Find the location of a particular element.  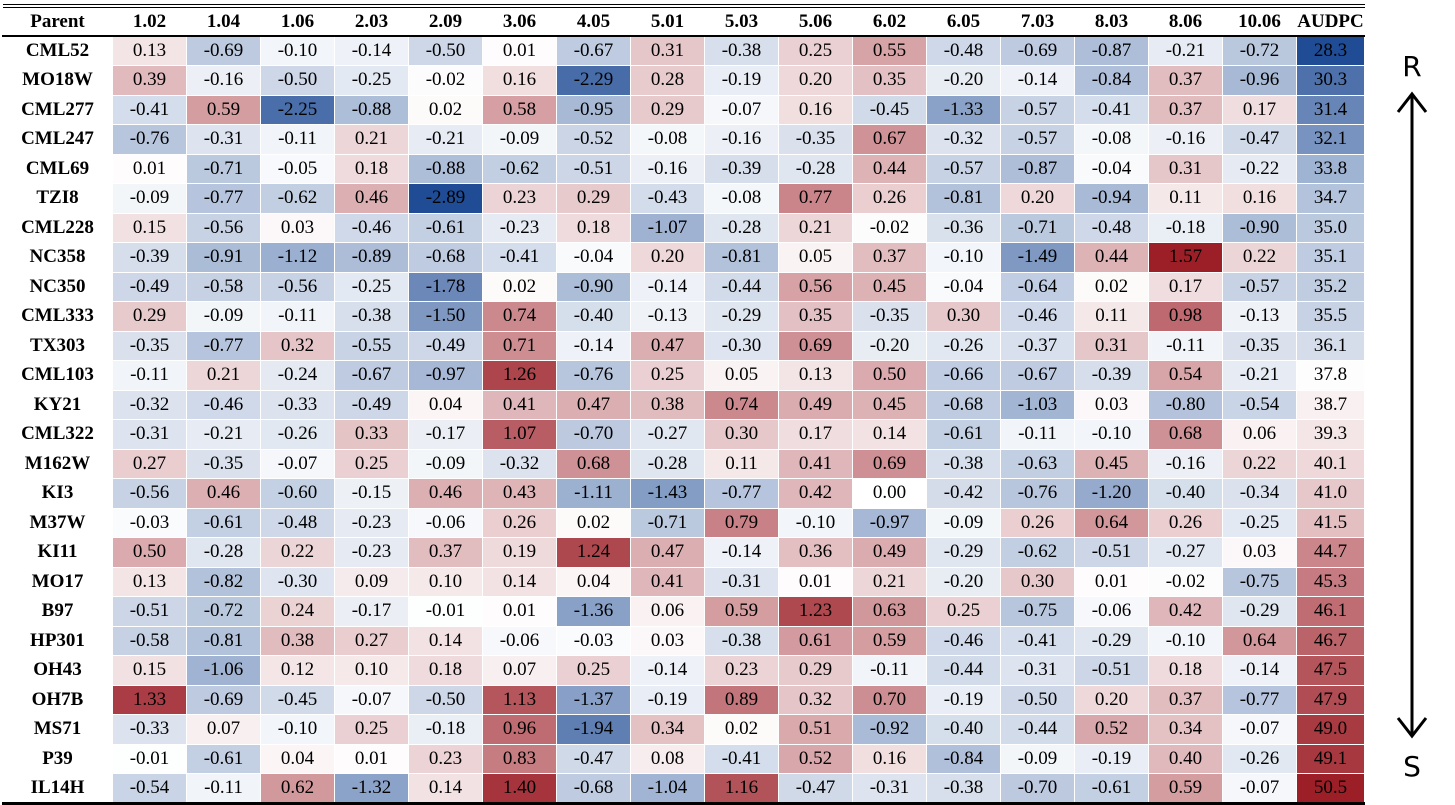

heatmap-cell: -0.28 is located at coordinates (741, 227).